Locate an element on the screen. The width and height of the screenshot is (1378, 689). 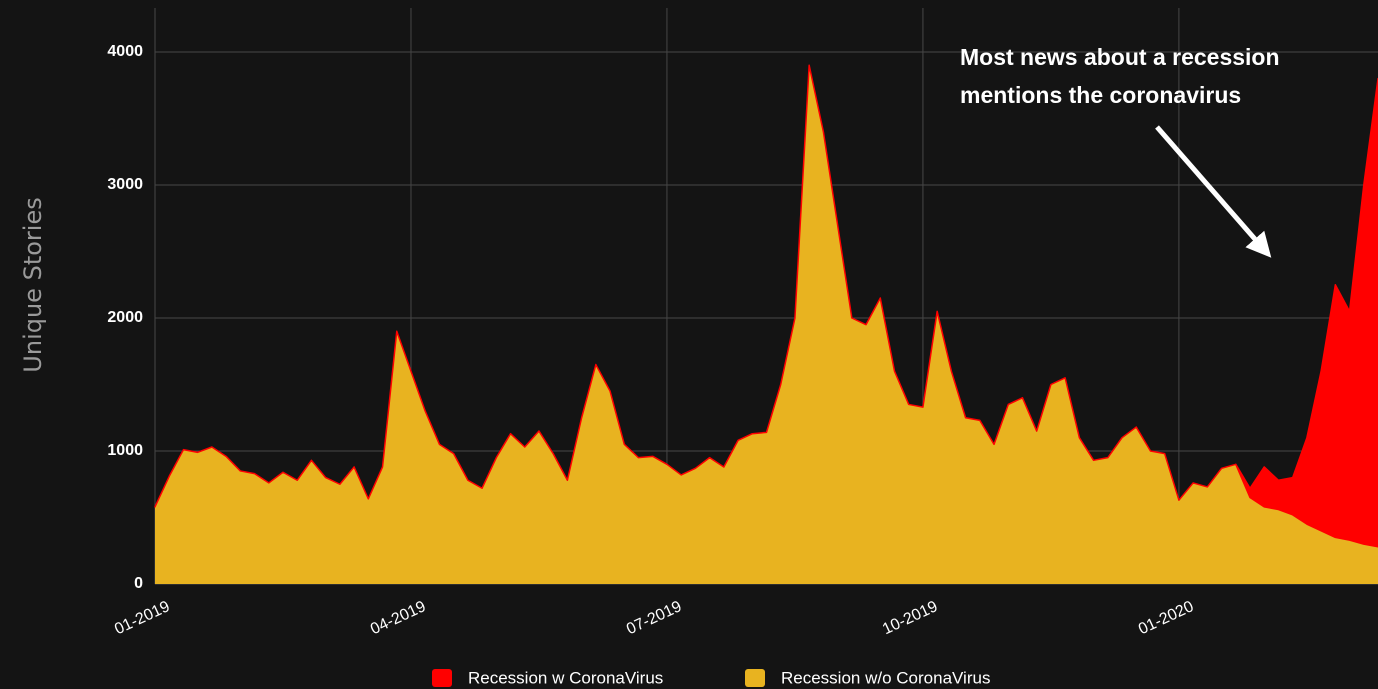
annotation: Most news about a recession is located at coordinates (1120, 57).